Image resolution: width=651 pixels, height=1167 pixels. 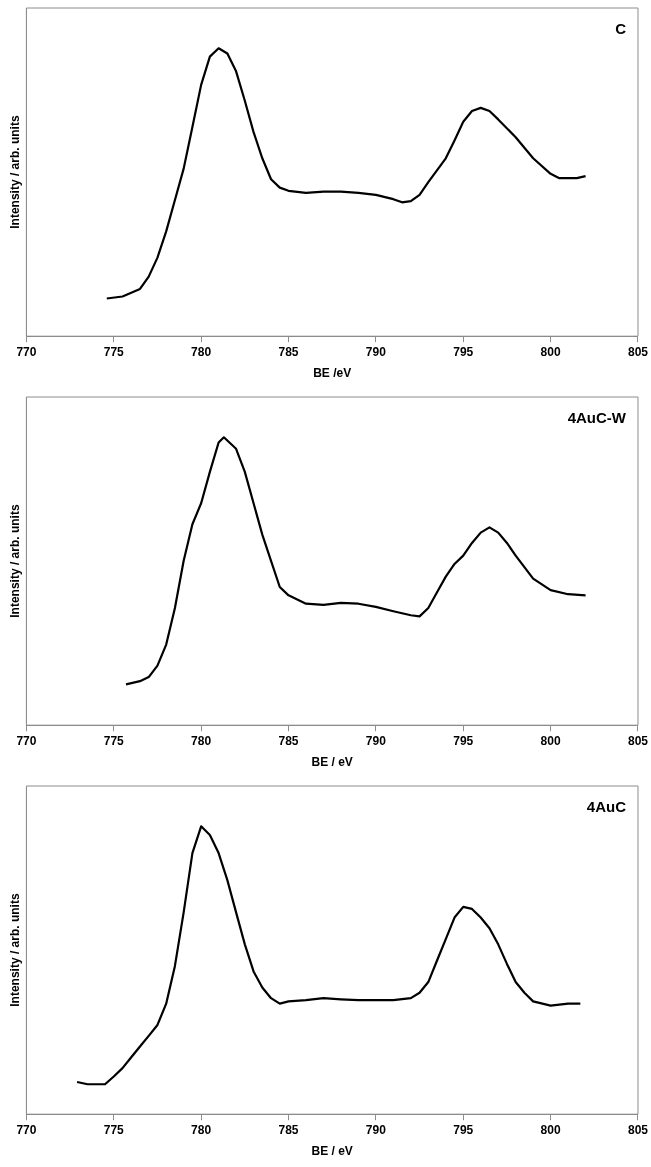 What do you see at coordinates (606, 806) in the screenshot?
I see `chart-title: 4AuC` at bounding box center [606, 806].